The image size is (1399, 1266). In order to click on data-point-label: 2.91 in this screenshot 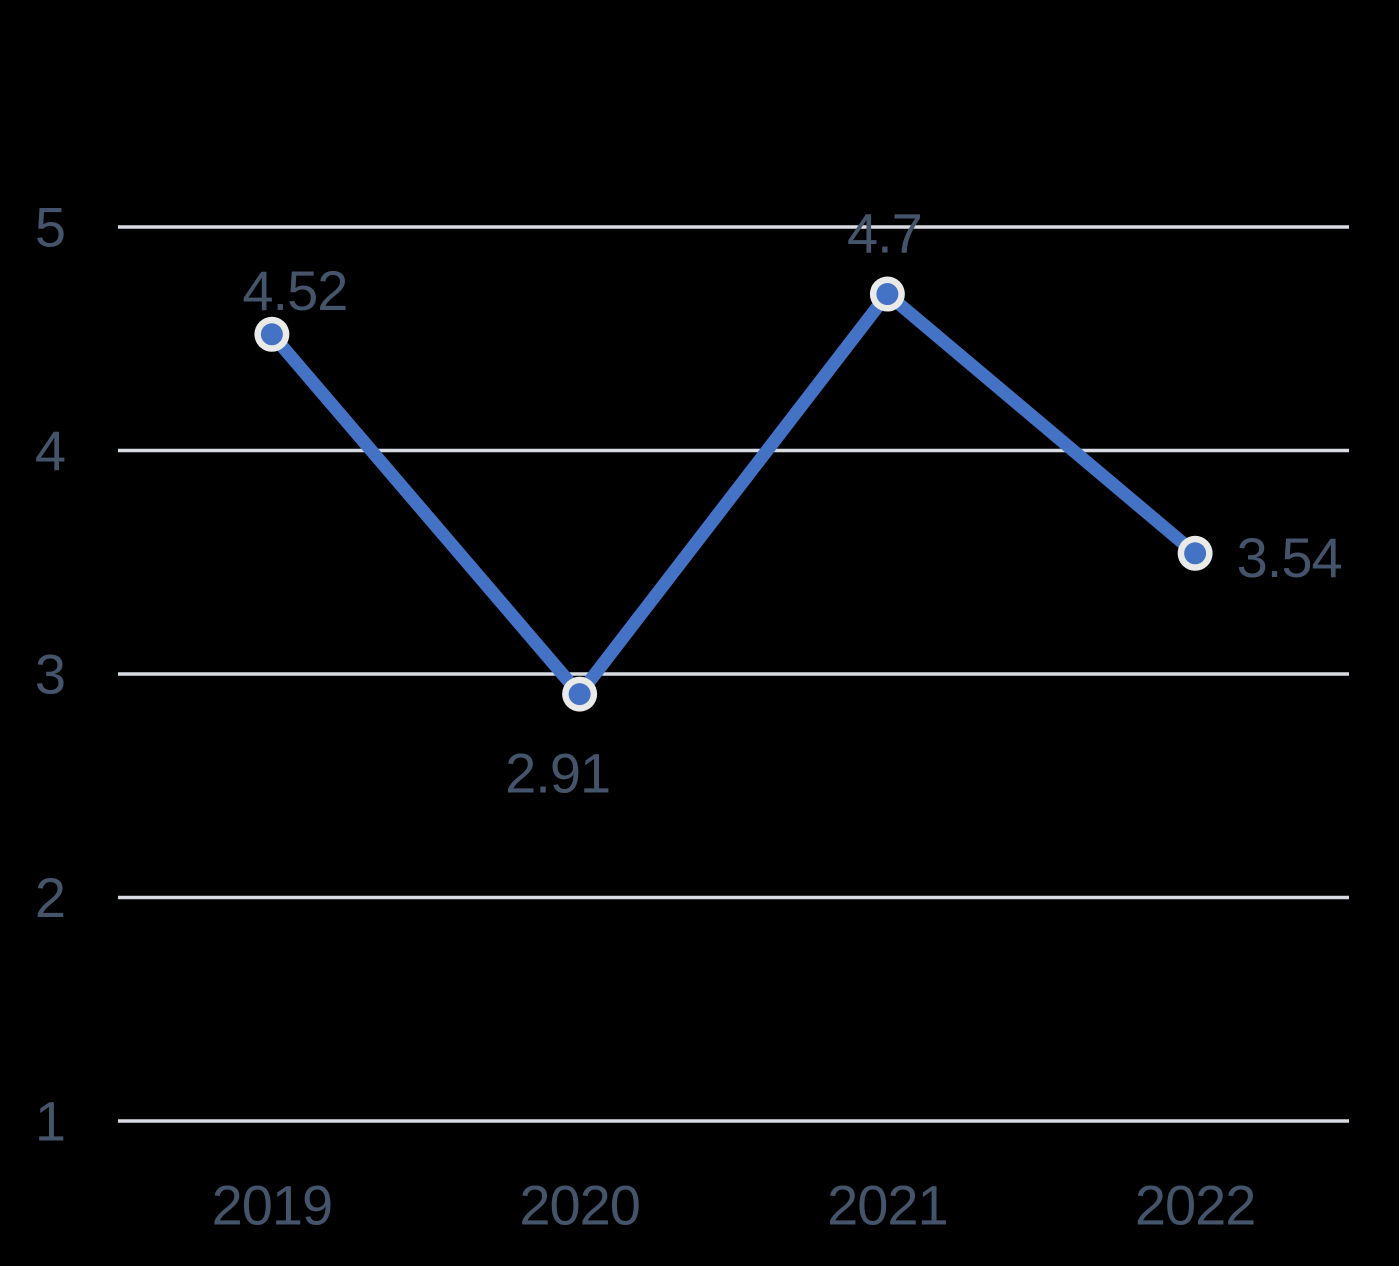, I will do `click(557, 773)`.